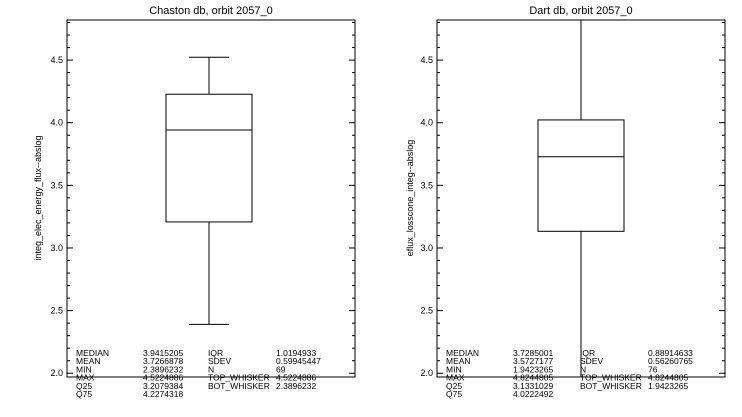 The width and height of the screenshot is (742, 417). I want to click on stat-value: 0.88914633, so click(670, 353).